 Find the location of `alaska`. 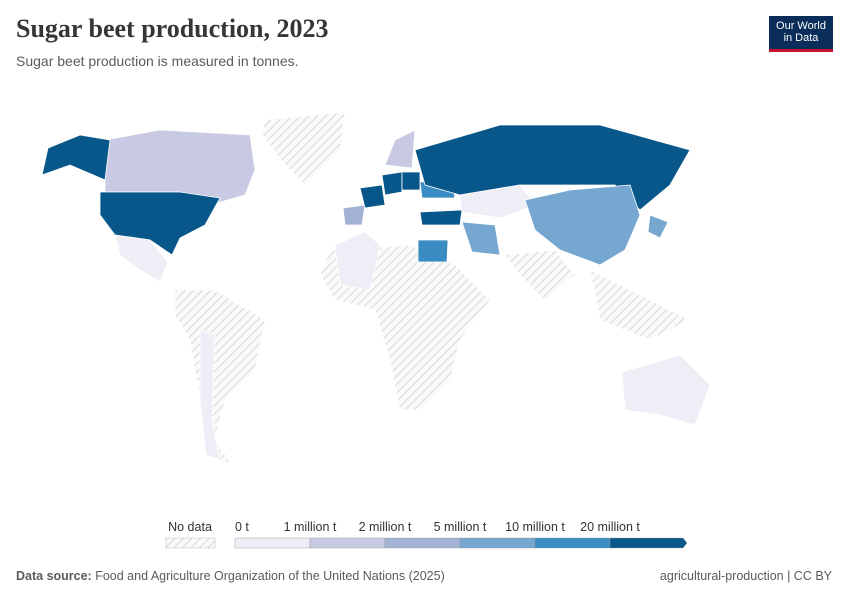

alaska is located at coordinates (76, 157).